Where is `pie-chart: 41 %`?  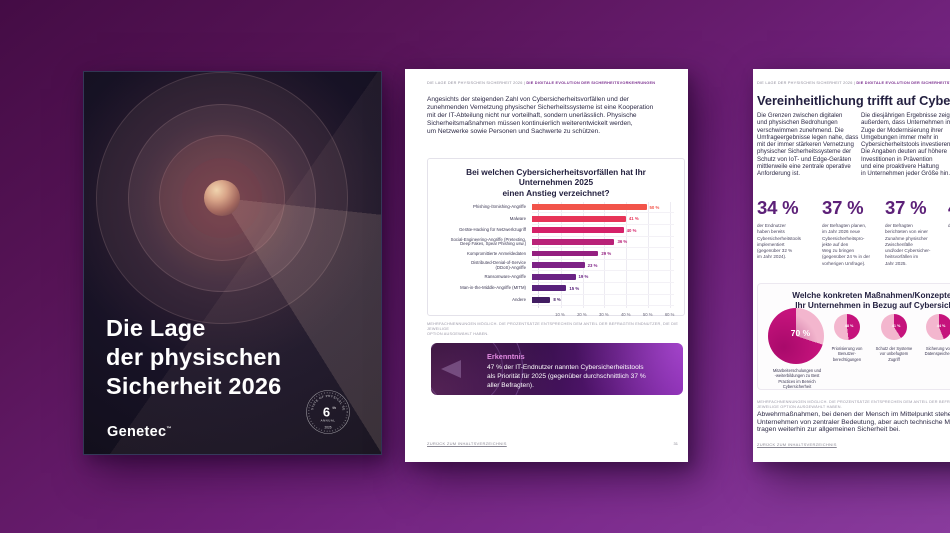 pie-chart: 41 % is located at coordinates (894, 327).